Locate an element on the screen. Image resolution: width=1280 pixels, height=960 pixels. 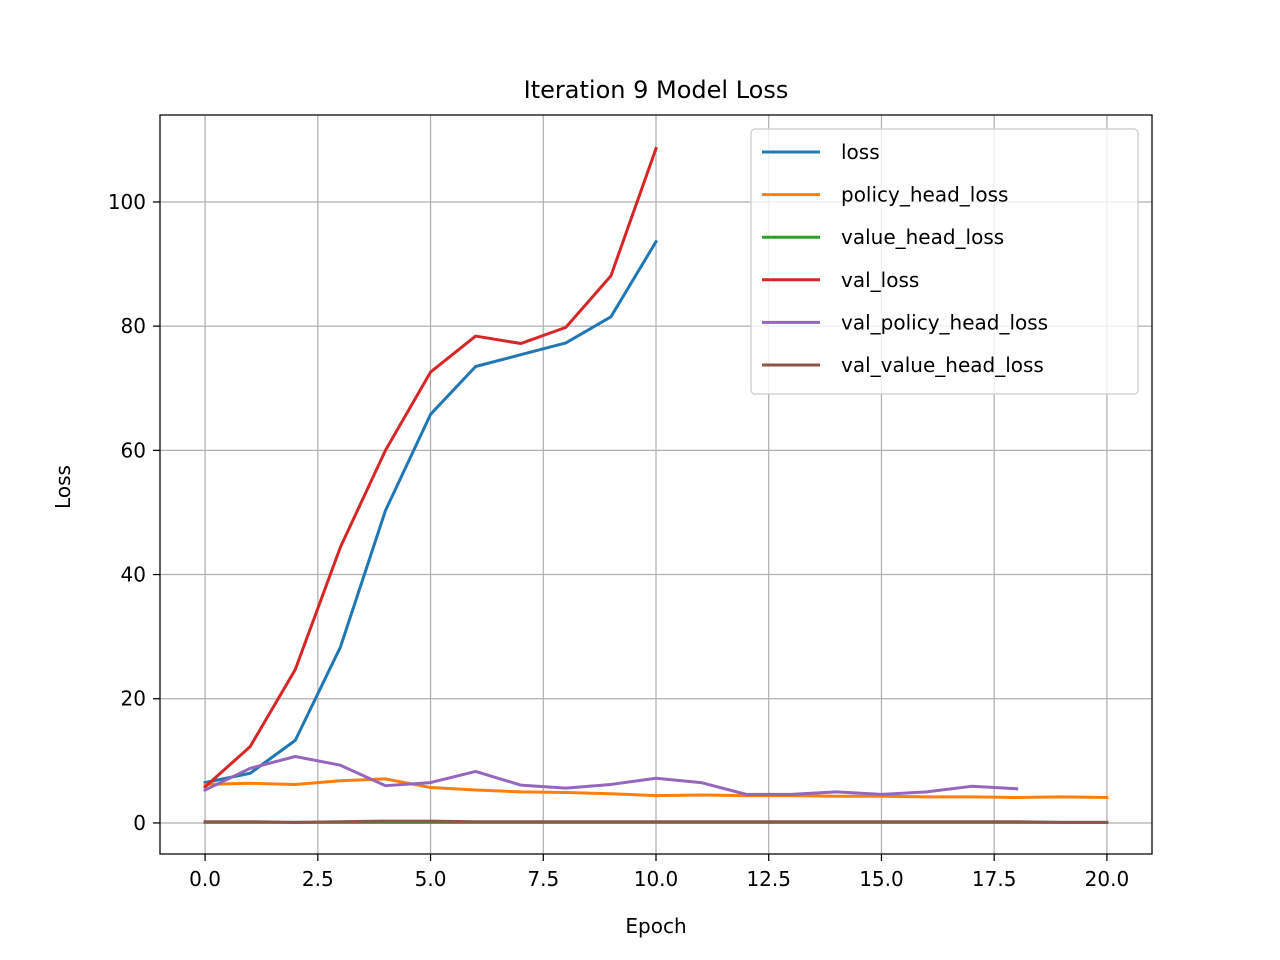
legend-label: loss is located at coordinates (860, 152).